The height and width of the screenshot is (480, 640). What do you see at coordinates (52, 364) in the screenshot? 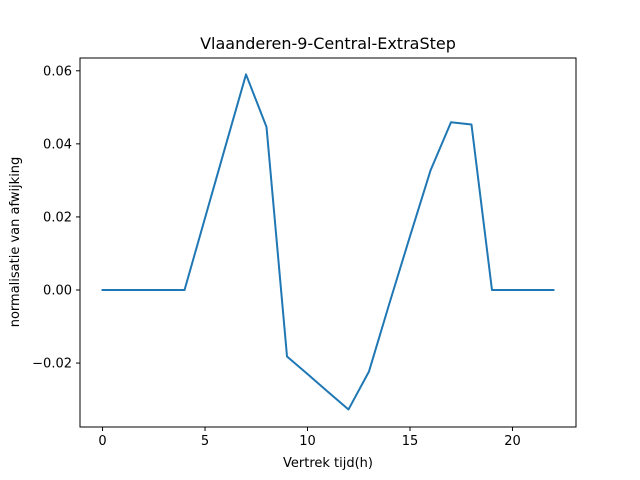
I see `y-tick-label: −0.02` at bounding box center [52, 364].